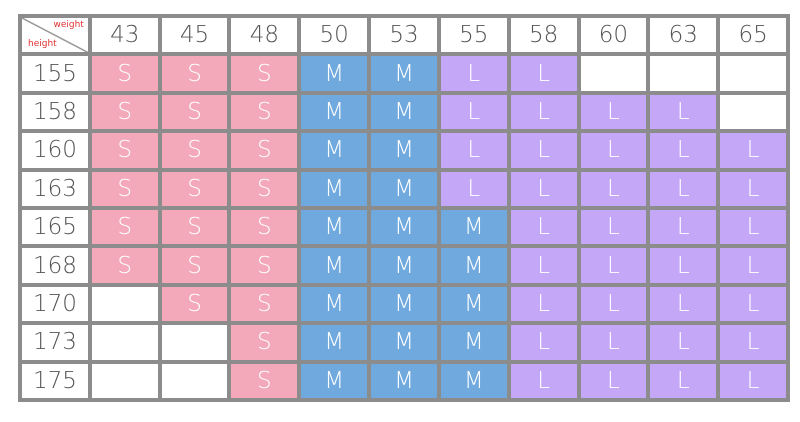 This screenshot has width=800, height=422. What do you see at coordinates (55, 227) in the screenshot?
I see `height-header: 165` at bounding box center [55, 227].